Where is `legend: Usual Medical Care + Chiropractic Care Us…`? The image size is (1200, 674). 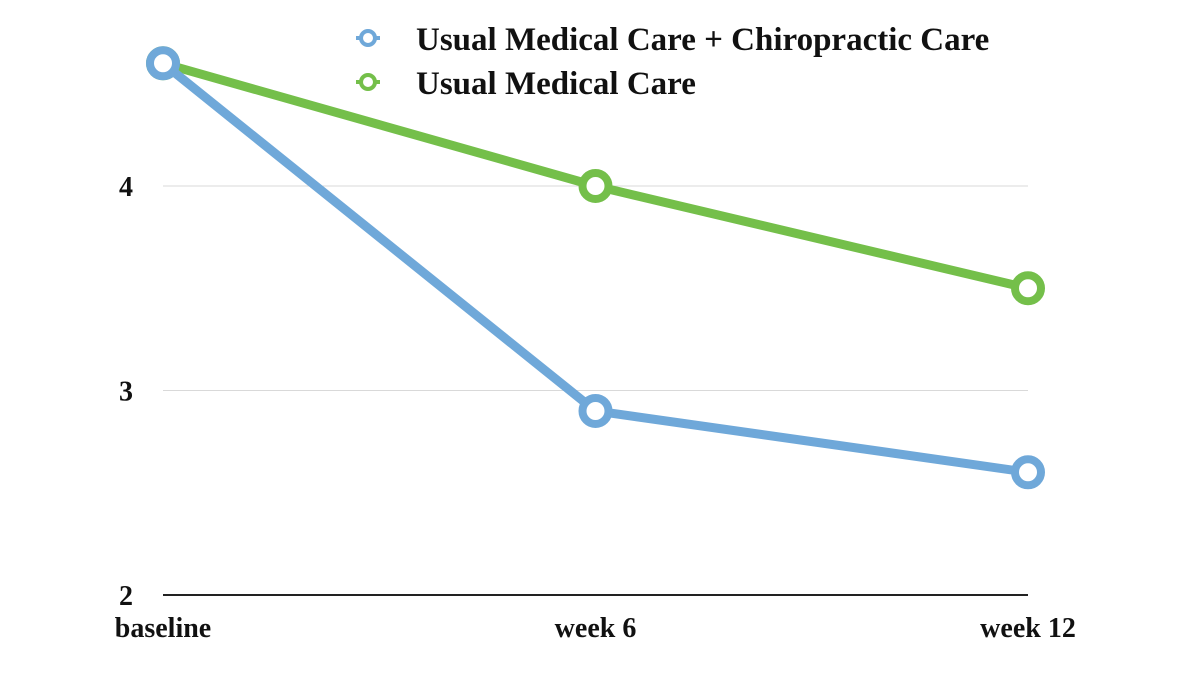
legend: Usual Medical Care + Chiropractic Care Us… is located at coordinates (672, 62).